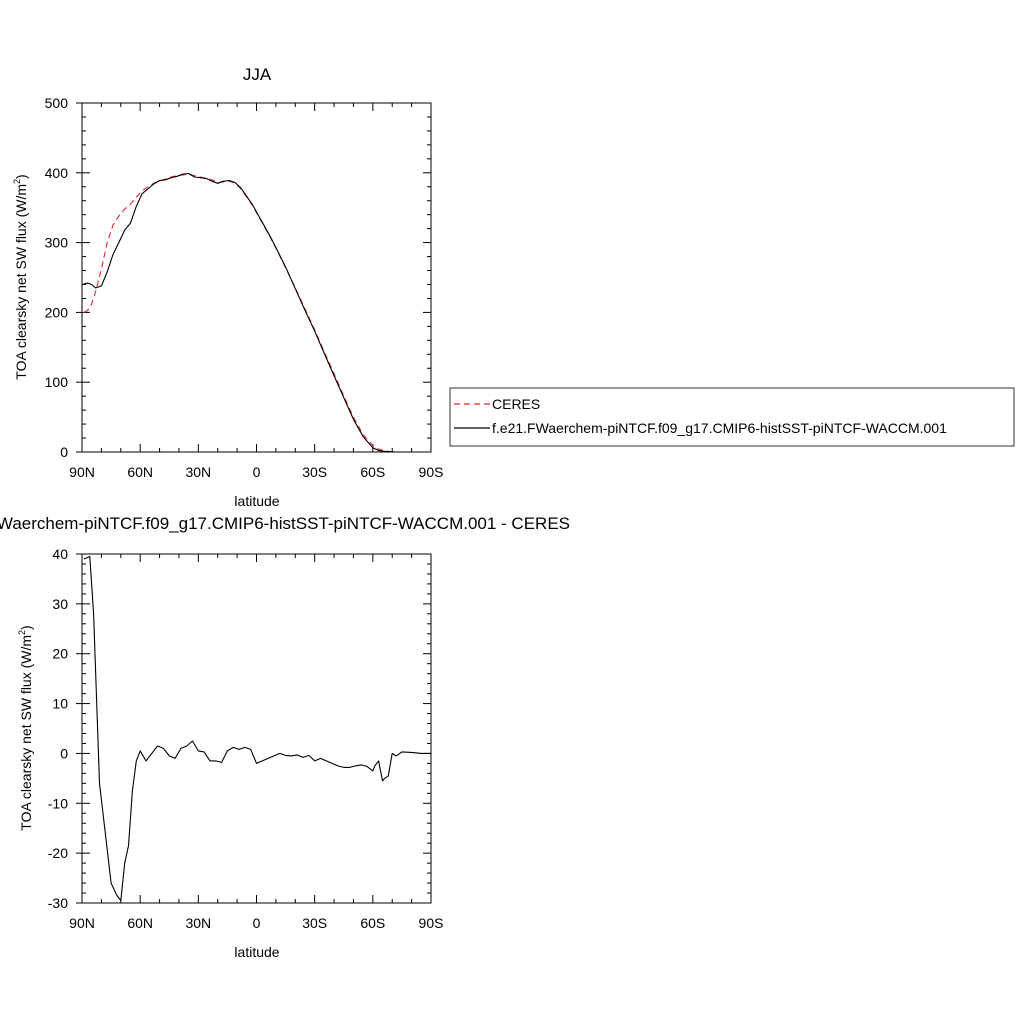  I want to click on top-chart-title: JJA, so click(257, 74).